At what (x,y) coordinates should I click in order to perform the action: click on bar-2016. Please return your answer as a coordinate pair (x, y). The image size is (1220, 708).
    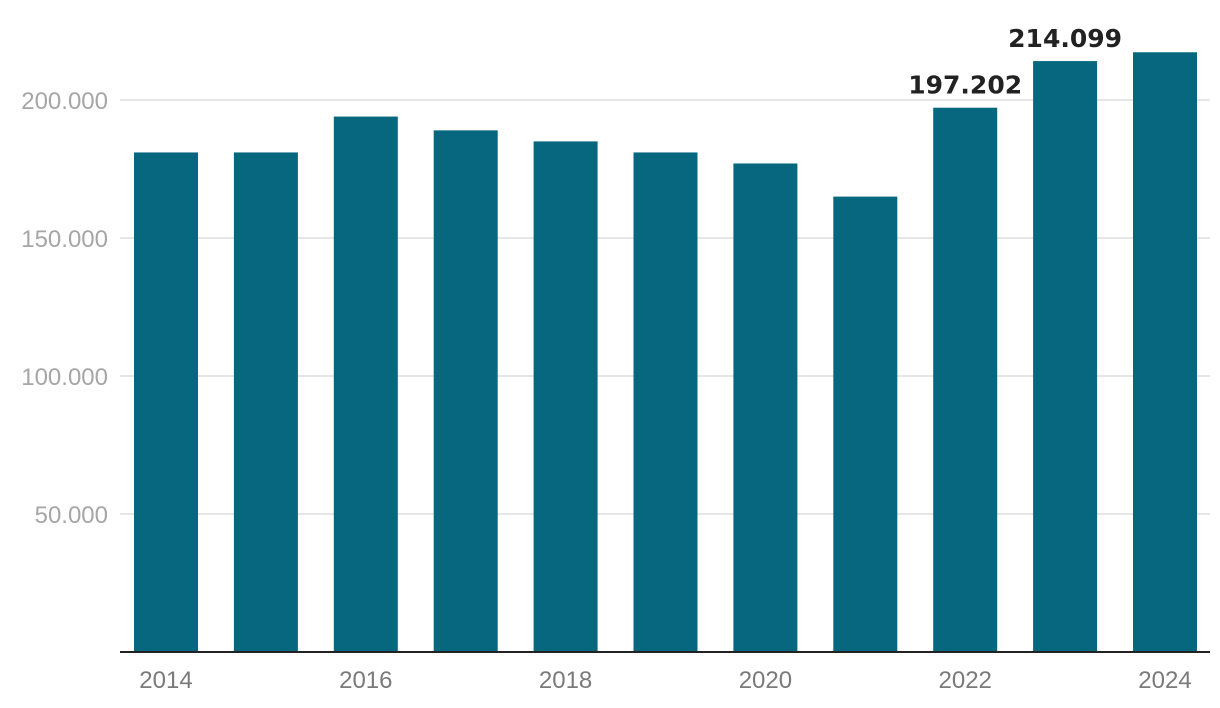
    Looking at the image, I should click on (365, 384).